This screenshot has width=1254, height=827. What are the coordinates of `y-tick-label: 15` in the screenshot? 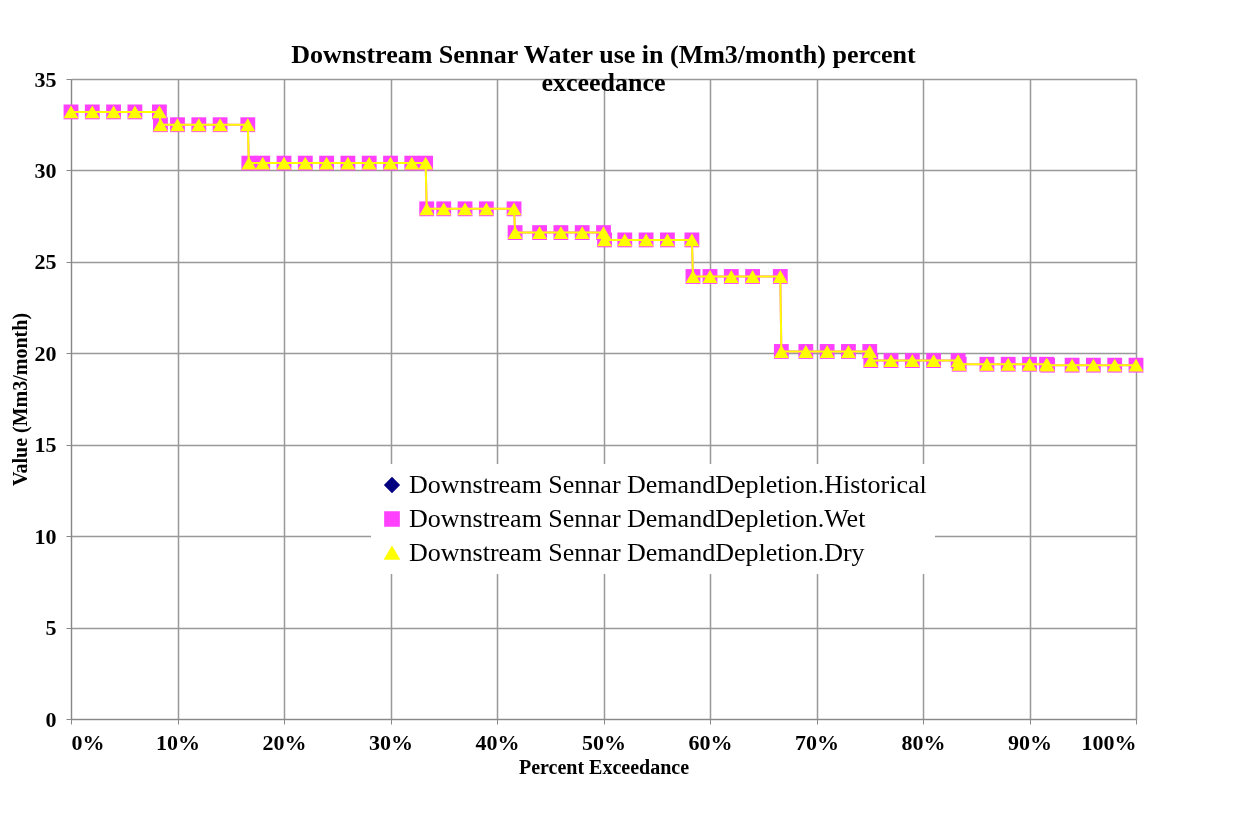 It's located at (45, 445).